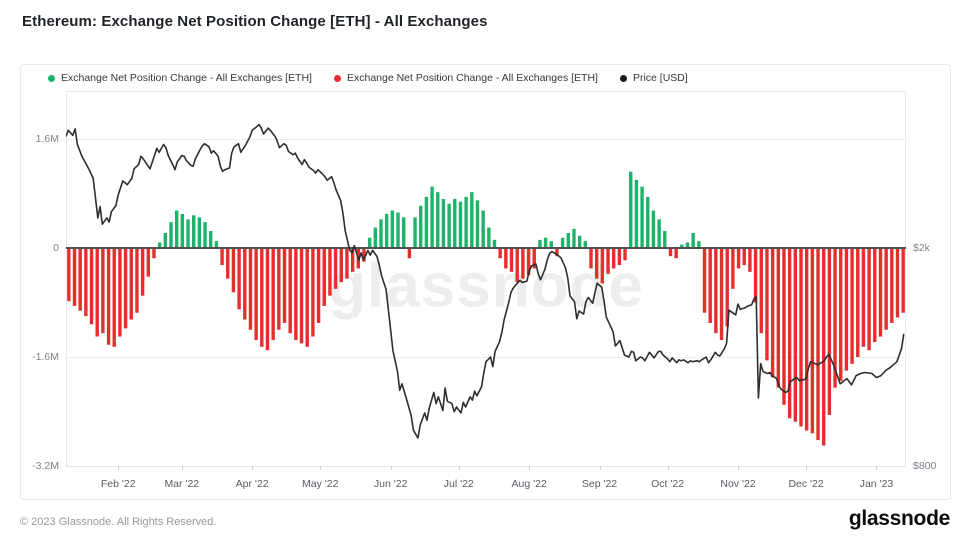  I want to click on legend-item-price: Price [USD], so click(653, 78).